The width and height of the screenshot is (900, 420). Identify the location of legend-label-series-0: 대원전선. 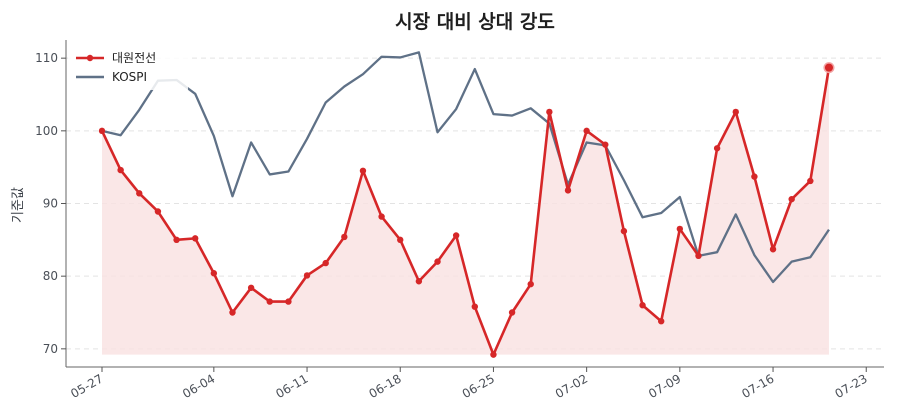
(134, 58).